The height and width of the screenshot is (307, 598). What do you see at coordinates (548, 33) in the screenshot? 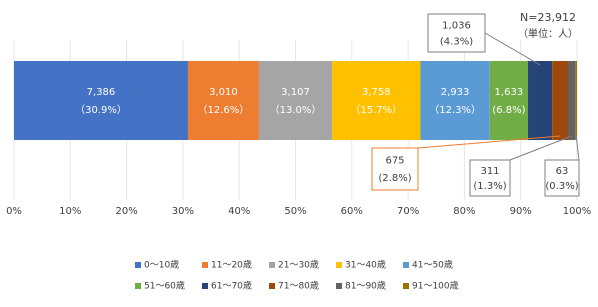
I see `annotation: （単位：人）` at bounding box center [548, 33].